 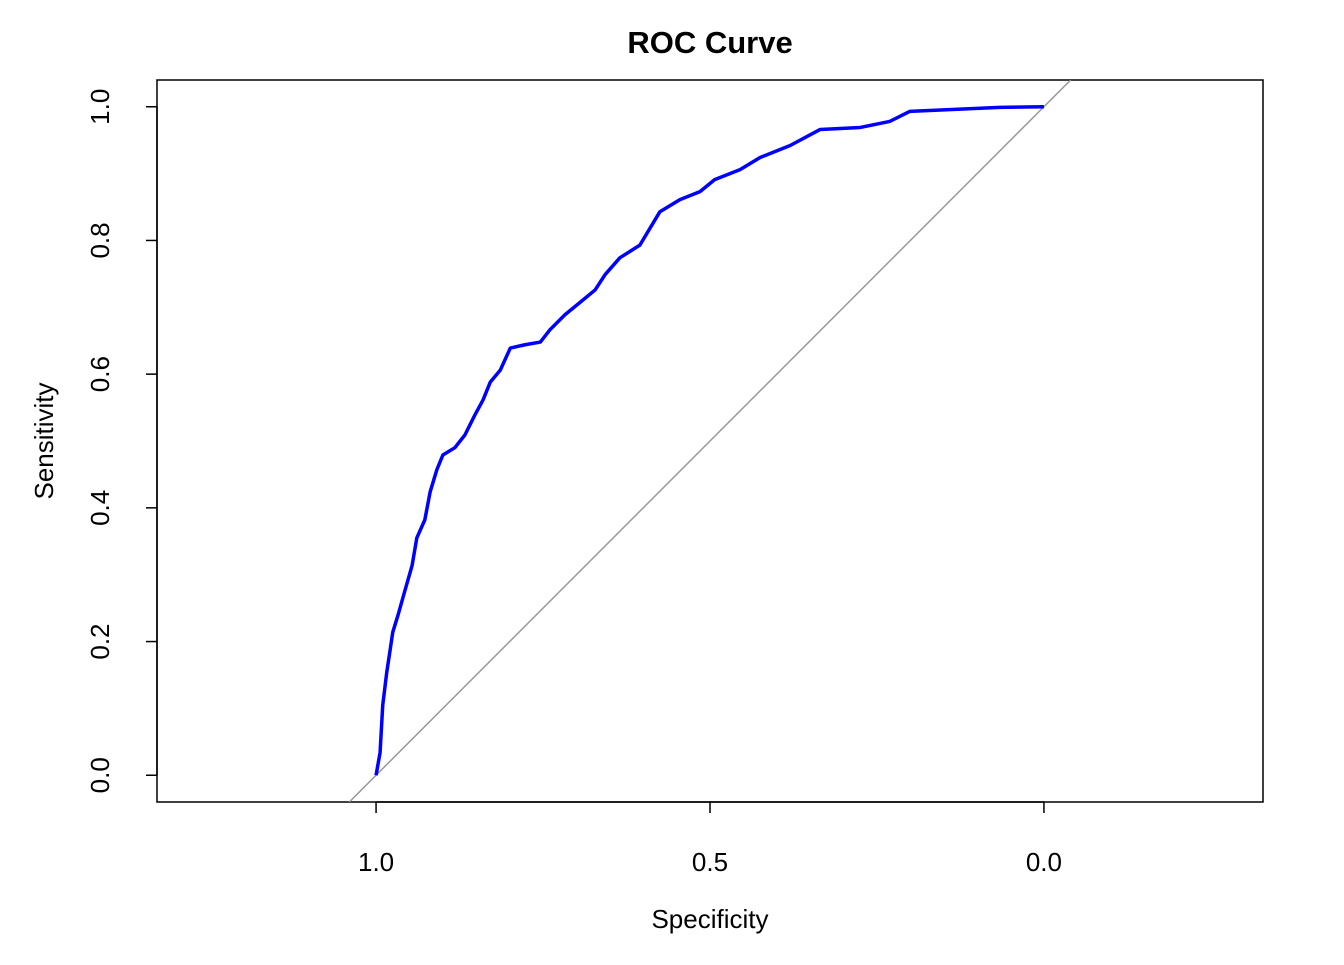 What do you see at coordinates (44, 440) in the screenshot?
I see `y-axis-label: Sensitivity` at bounding box center [44, 440].